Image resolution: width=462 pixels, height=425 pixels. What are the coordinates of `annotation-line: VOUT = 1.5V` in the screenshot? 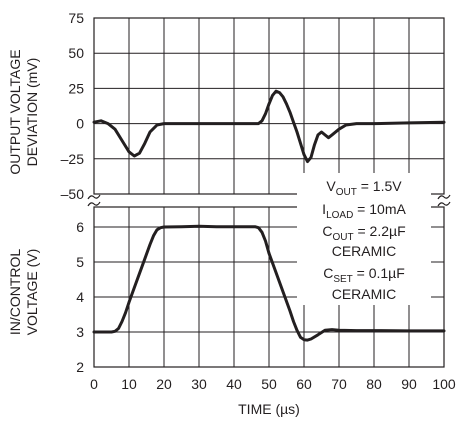 It's located at (364, 188).